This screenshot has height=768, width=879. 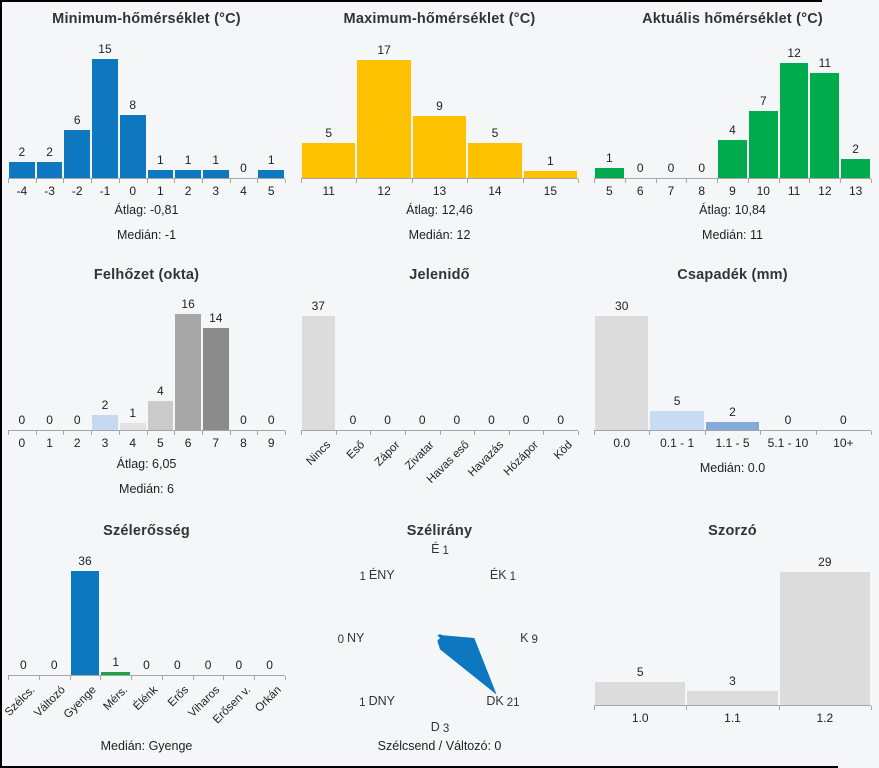 I want to click on wind-direction-count: 9, so click(x=534, y=640).